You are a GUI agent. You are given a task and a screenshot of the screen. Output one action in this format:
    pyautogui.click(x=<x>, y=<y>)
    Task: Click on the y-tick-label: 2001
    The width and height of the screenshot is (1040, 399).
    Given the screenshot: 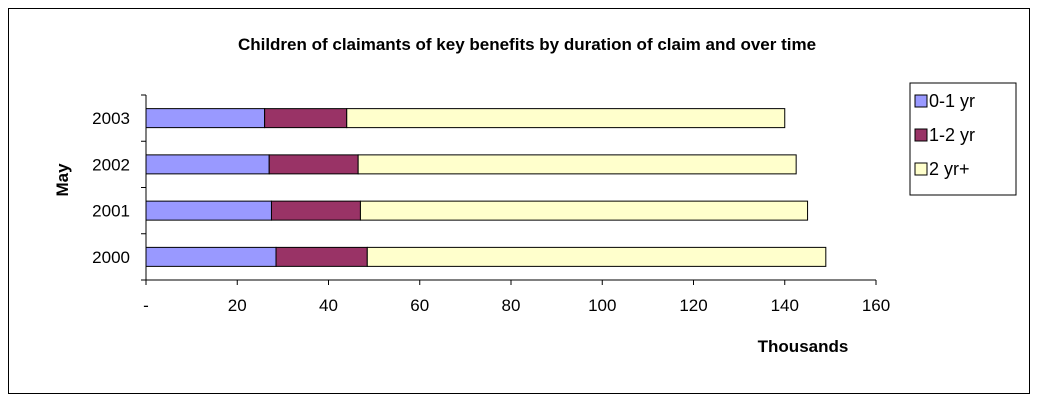 What is the action you would take?
    pyautogui.click(x=111, y=211)
    